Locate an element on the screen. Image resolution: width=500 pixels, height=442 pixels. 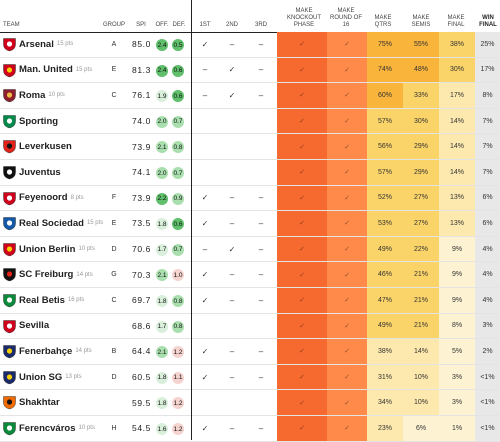
table-row: Leverkusen 73.9 2.1 0.8 ✓ ✓ 56% 29% 14% 7% is located at coordinates (250, 147).